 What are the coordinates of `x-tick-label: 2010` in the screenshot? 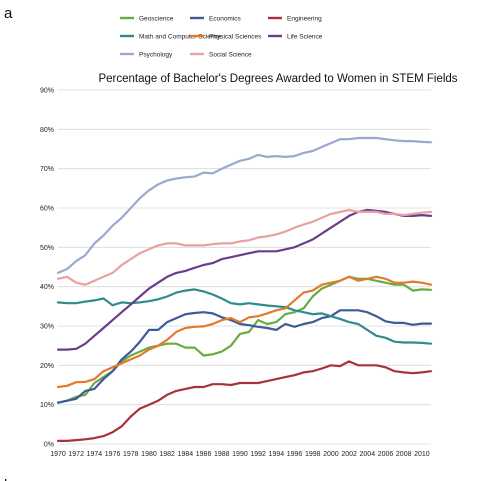 It's located at (422, 454).